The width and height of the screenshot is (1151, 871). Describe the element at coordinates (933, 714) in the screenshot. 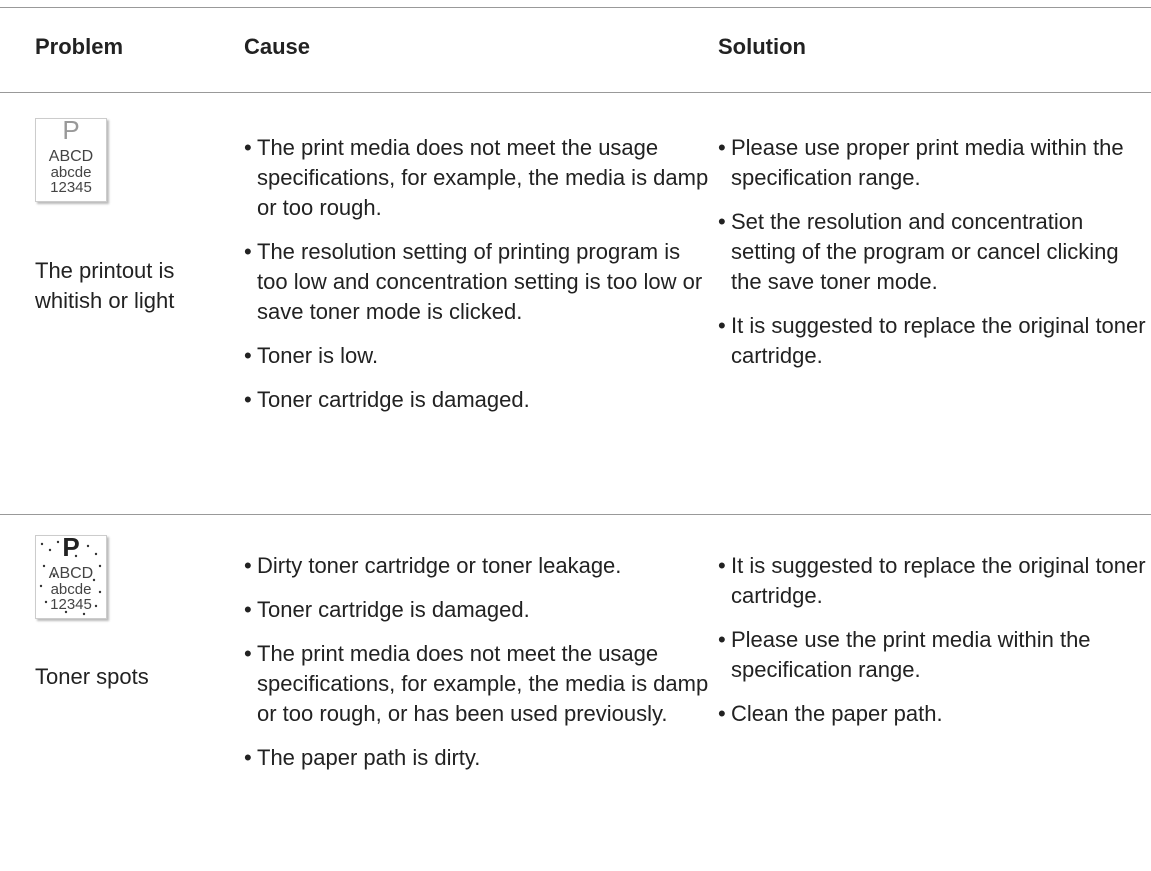

I see `solution-item: Clean the paper path.` at that location.